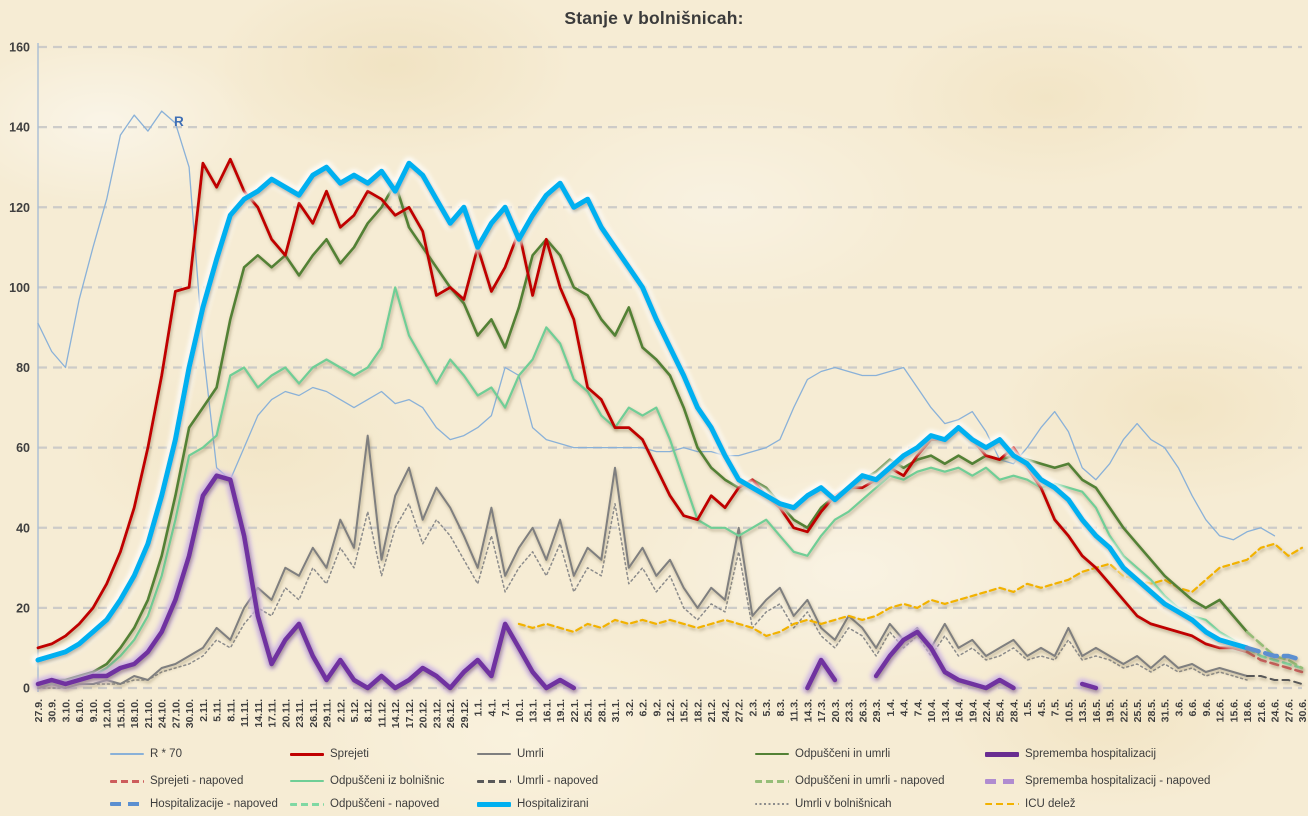 This screenshot has width=1308, height=816. Describe the element at coordinates (589, 710) in the screenshot. I see `x-axis-tick-label: 25.1.` at that location.